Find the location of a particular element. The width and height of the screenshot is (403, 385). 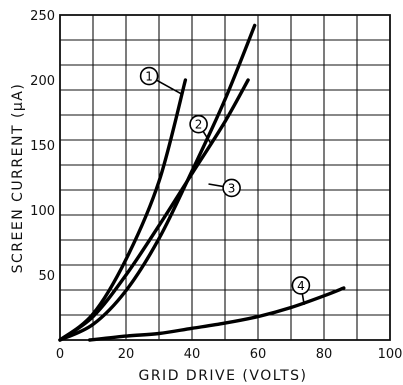

curve-marker-4: 4 is located at coordinates (301, 291).